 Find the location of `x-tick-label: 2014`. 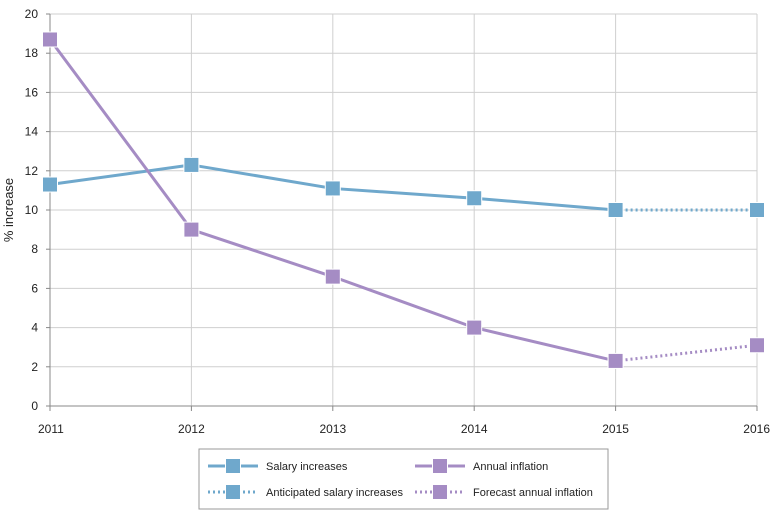

x-tick-label: 2014 is located at coordinates (474, 429).